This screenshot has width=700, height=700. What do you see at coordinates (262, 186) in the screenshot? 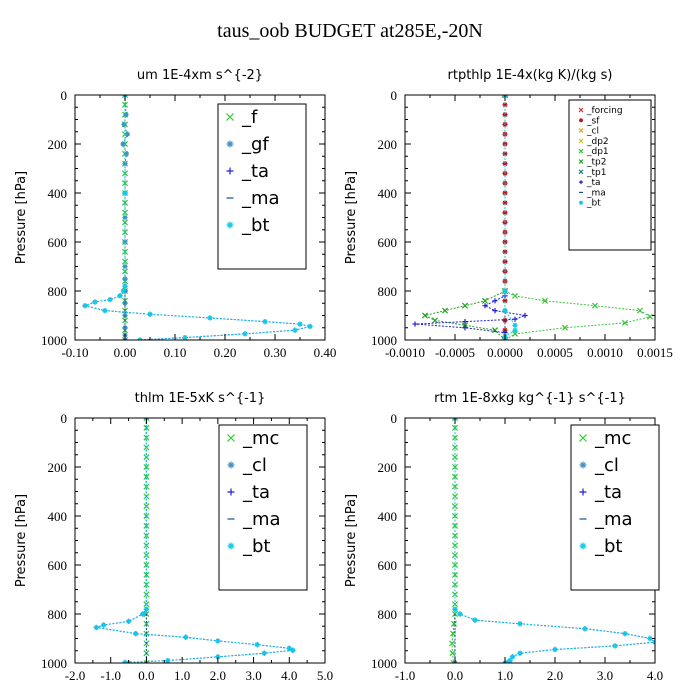
I see `legend: _f _gf _ta _ma _bt` at bounding box center [262, 186].